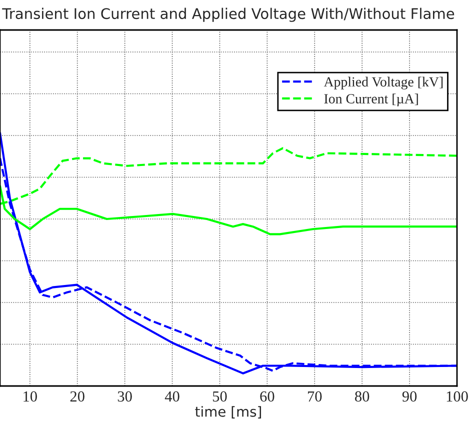  I want to click on x-tick-label: 30, so click(125, 396).